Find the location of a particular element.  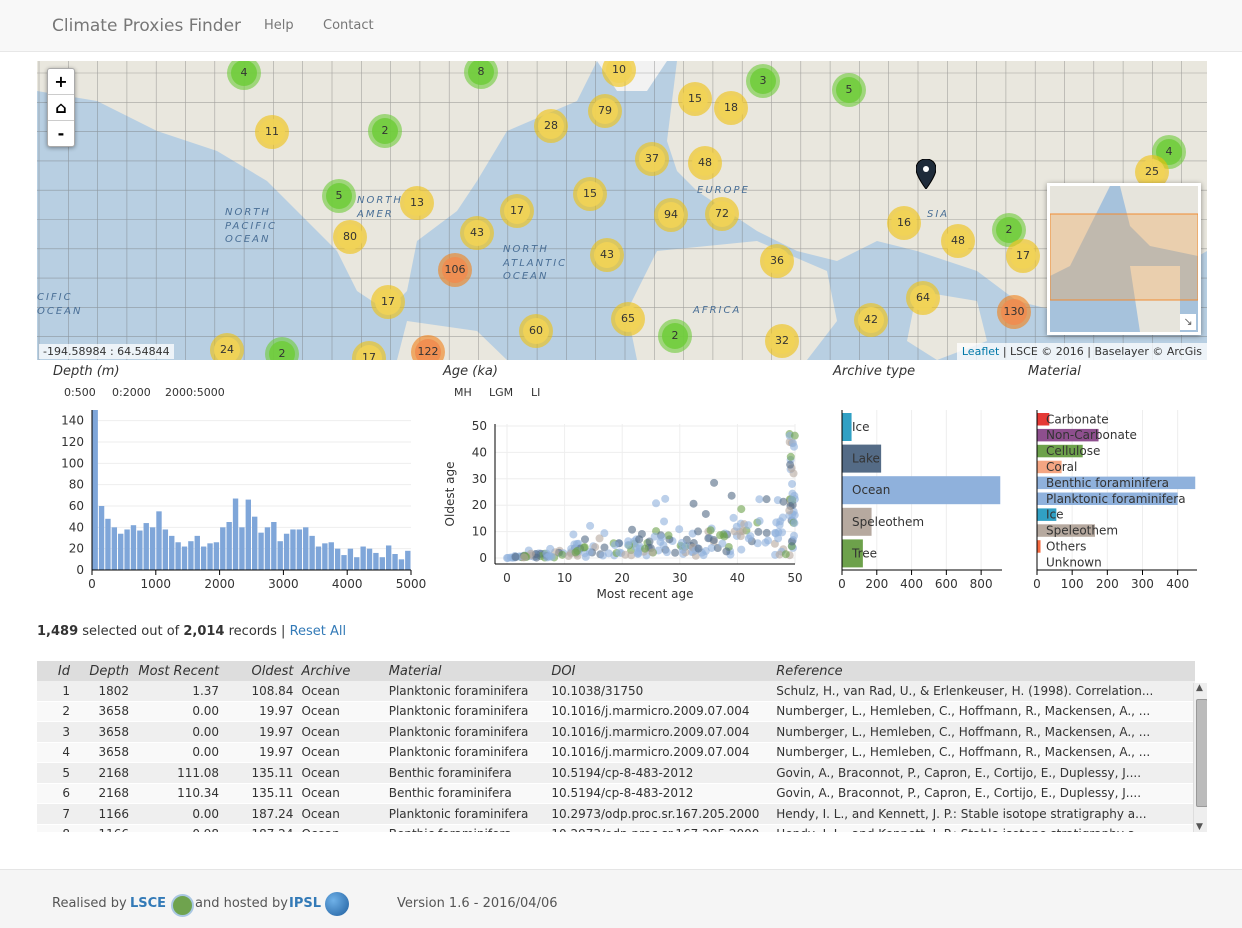

map-cluster: 64 is located at coordinates (923, 298).